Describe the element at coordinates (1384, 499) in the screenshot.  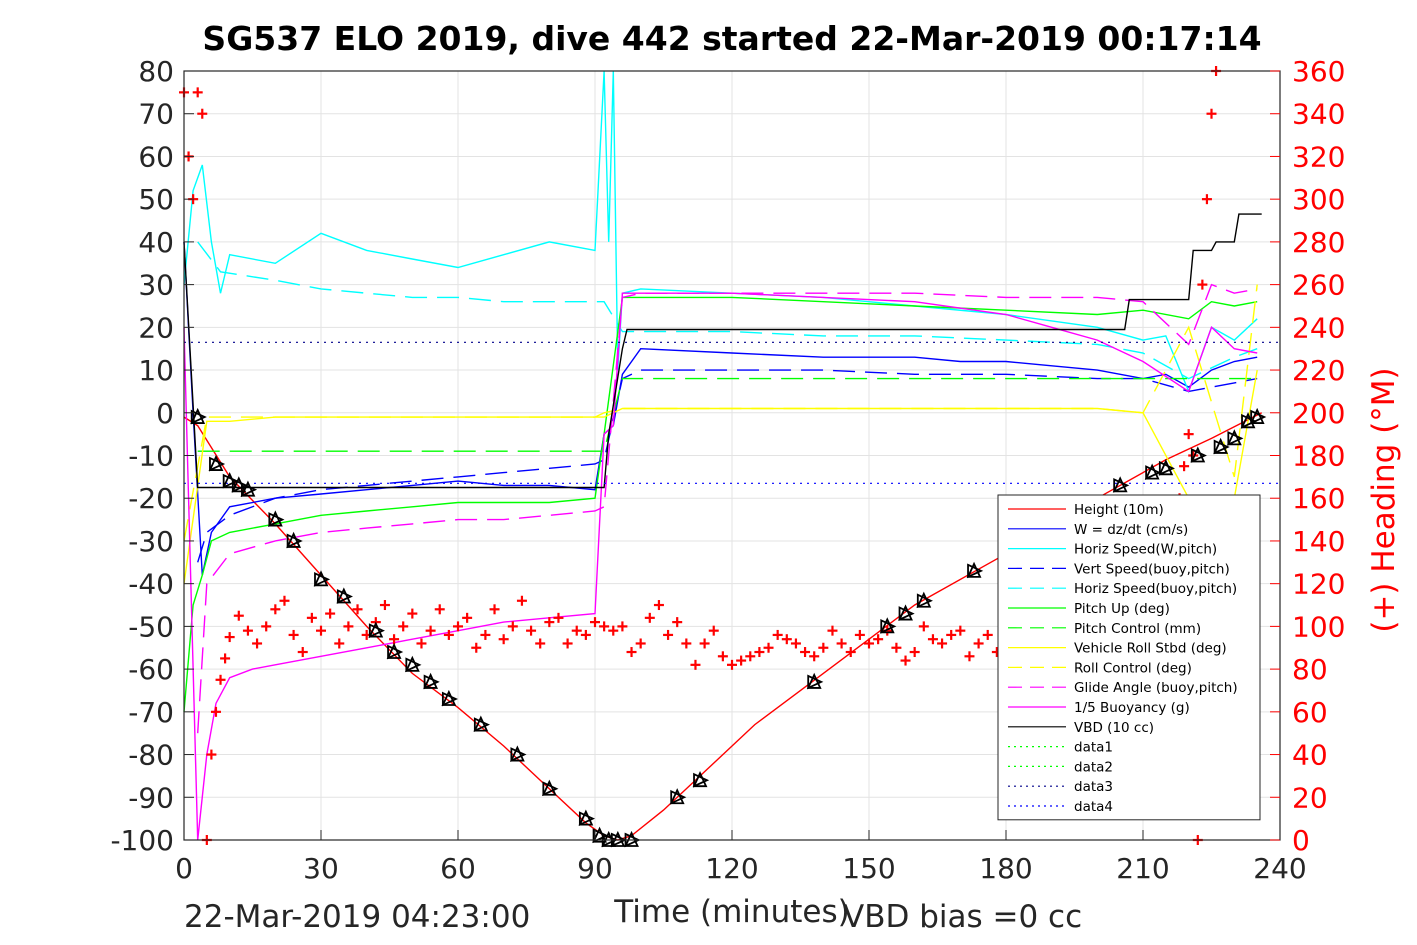
I see `right-axis-label: (+) Heading (°M)` at that location.